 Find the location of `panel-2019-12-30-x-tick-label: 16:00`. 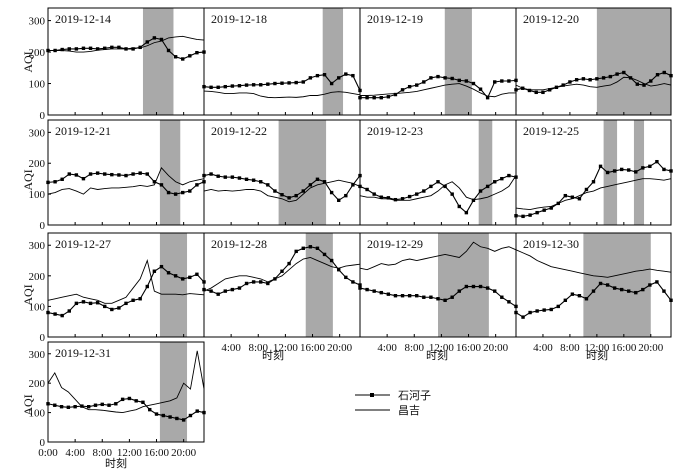

panel-2019-12-30-x-tick-label: 16:00 is located at coordinates (624, 348).